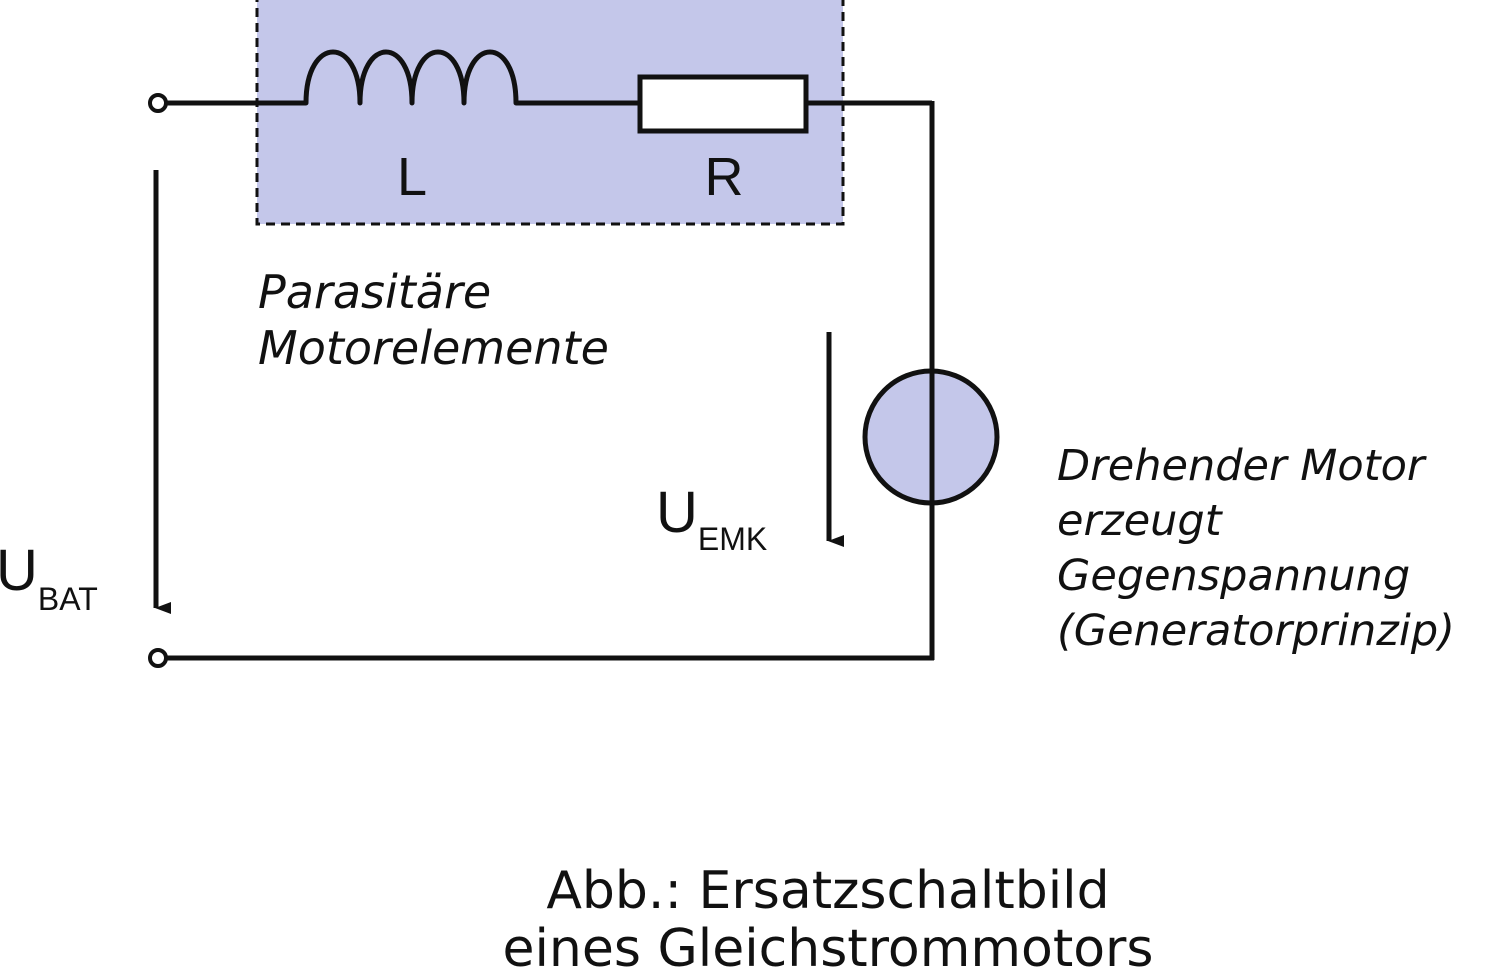  What do you see at coordinates (677, 512) in the screenshot?
I see `emf-voltage-main: U` at bounding box center [677, 512].